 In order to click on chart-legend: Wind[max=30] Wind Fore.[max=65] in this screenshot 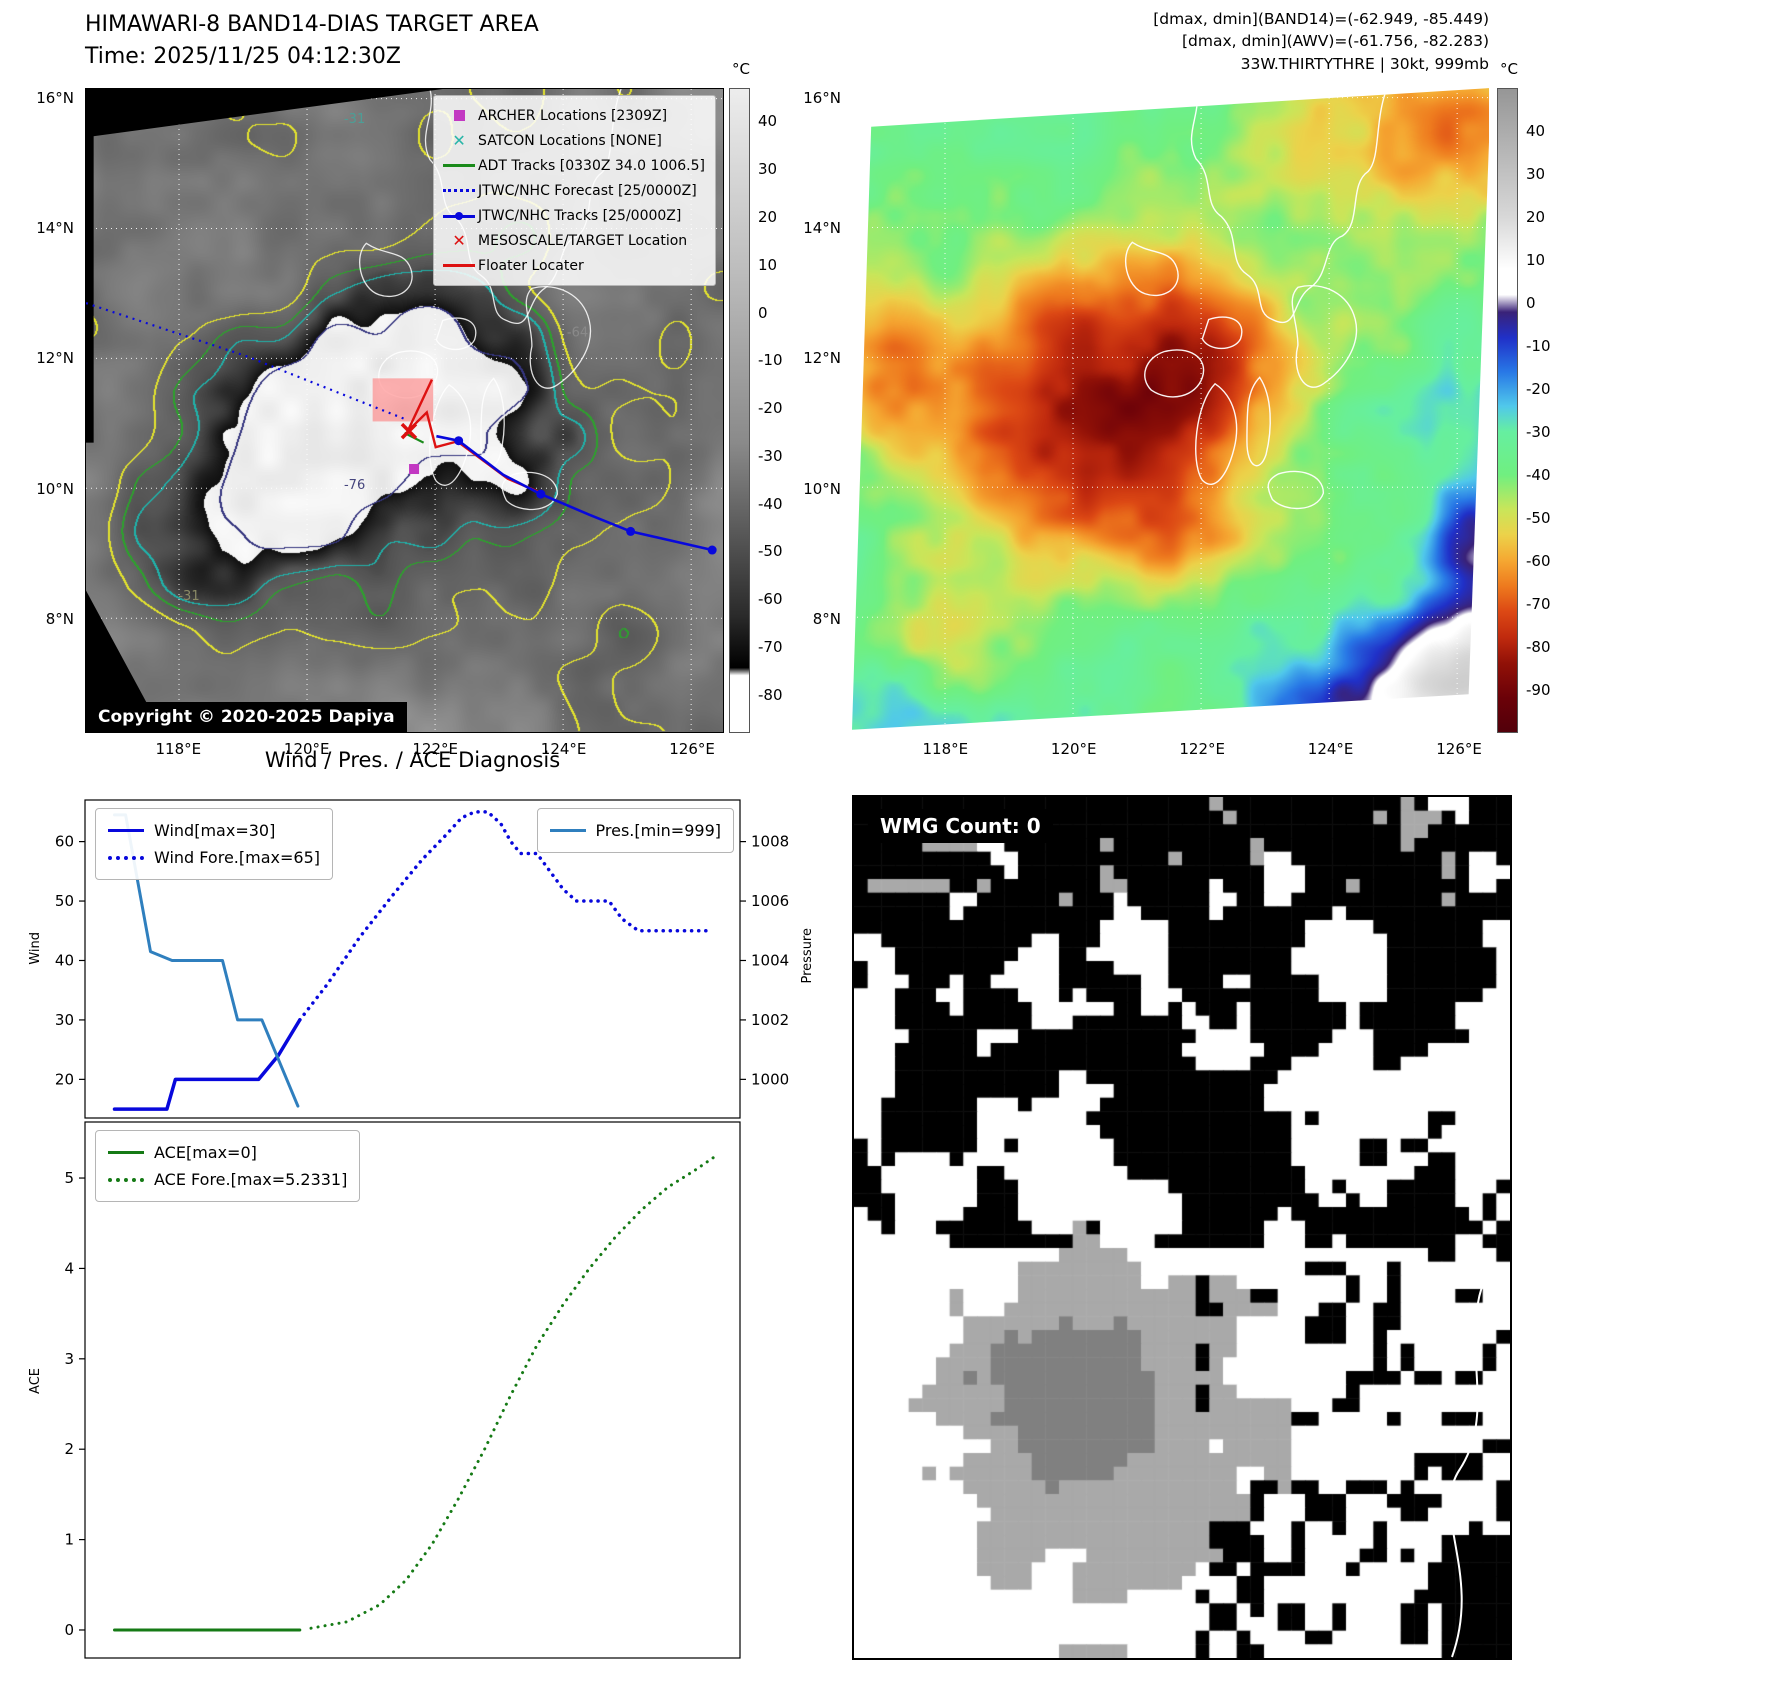, I will do `click(214, 844)`.